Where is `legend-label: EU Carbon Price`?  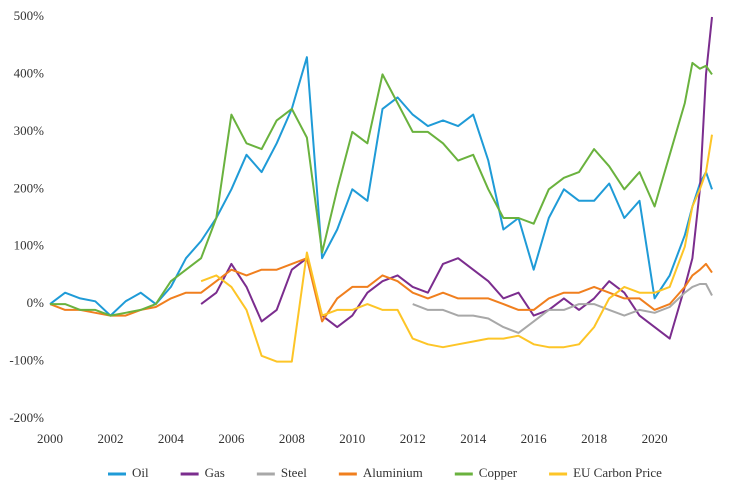
legend-label: EU Carbon Price is located at coordinates (617, 472).